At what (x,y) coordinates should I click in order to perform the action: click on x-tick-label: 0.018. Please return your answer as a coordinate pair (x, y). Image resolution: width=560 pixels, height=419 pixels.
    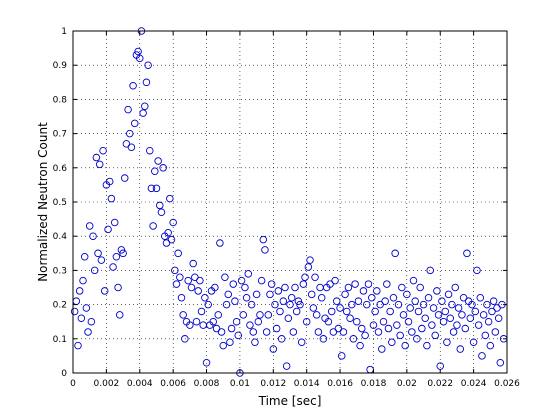
    Looking at the image, I should click on (374, 384).